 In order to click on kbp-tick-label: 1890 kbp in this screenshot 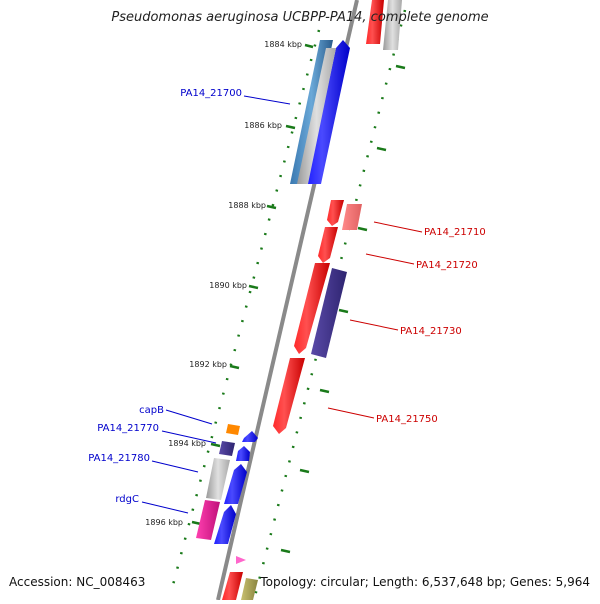, I will do `click(228, 285)`.